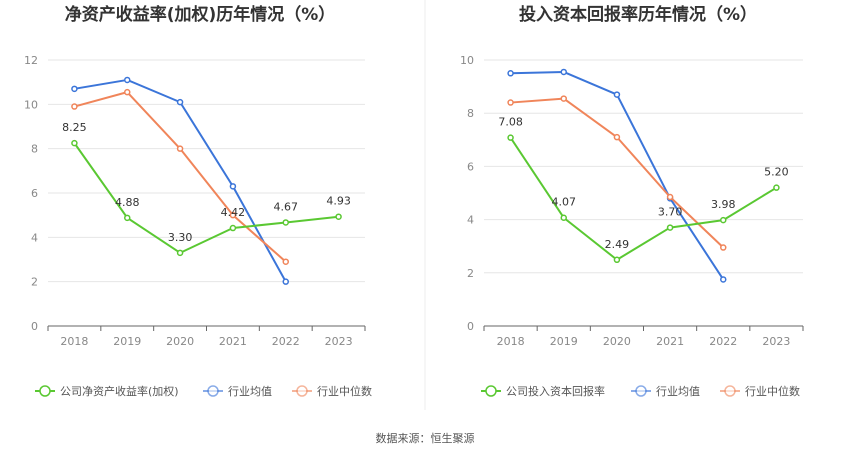  I want to click on legend-label: 公司净资产收益率(加权), so click(119, 391).